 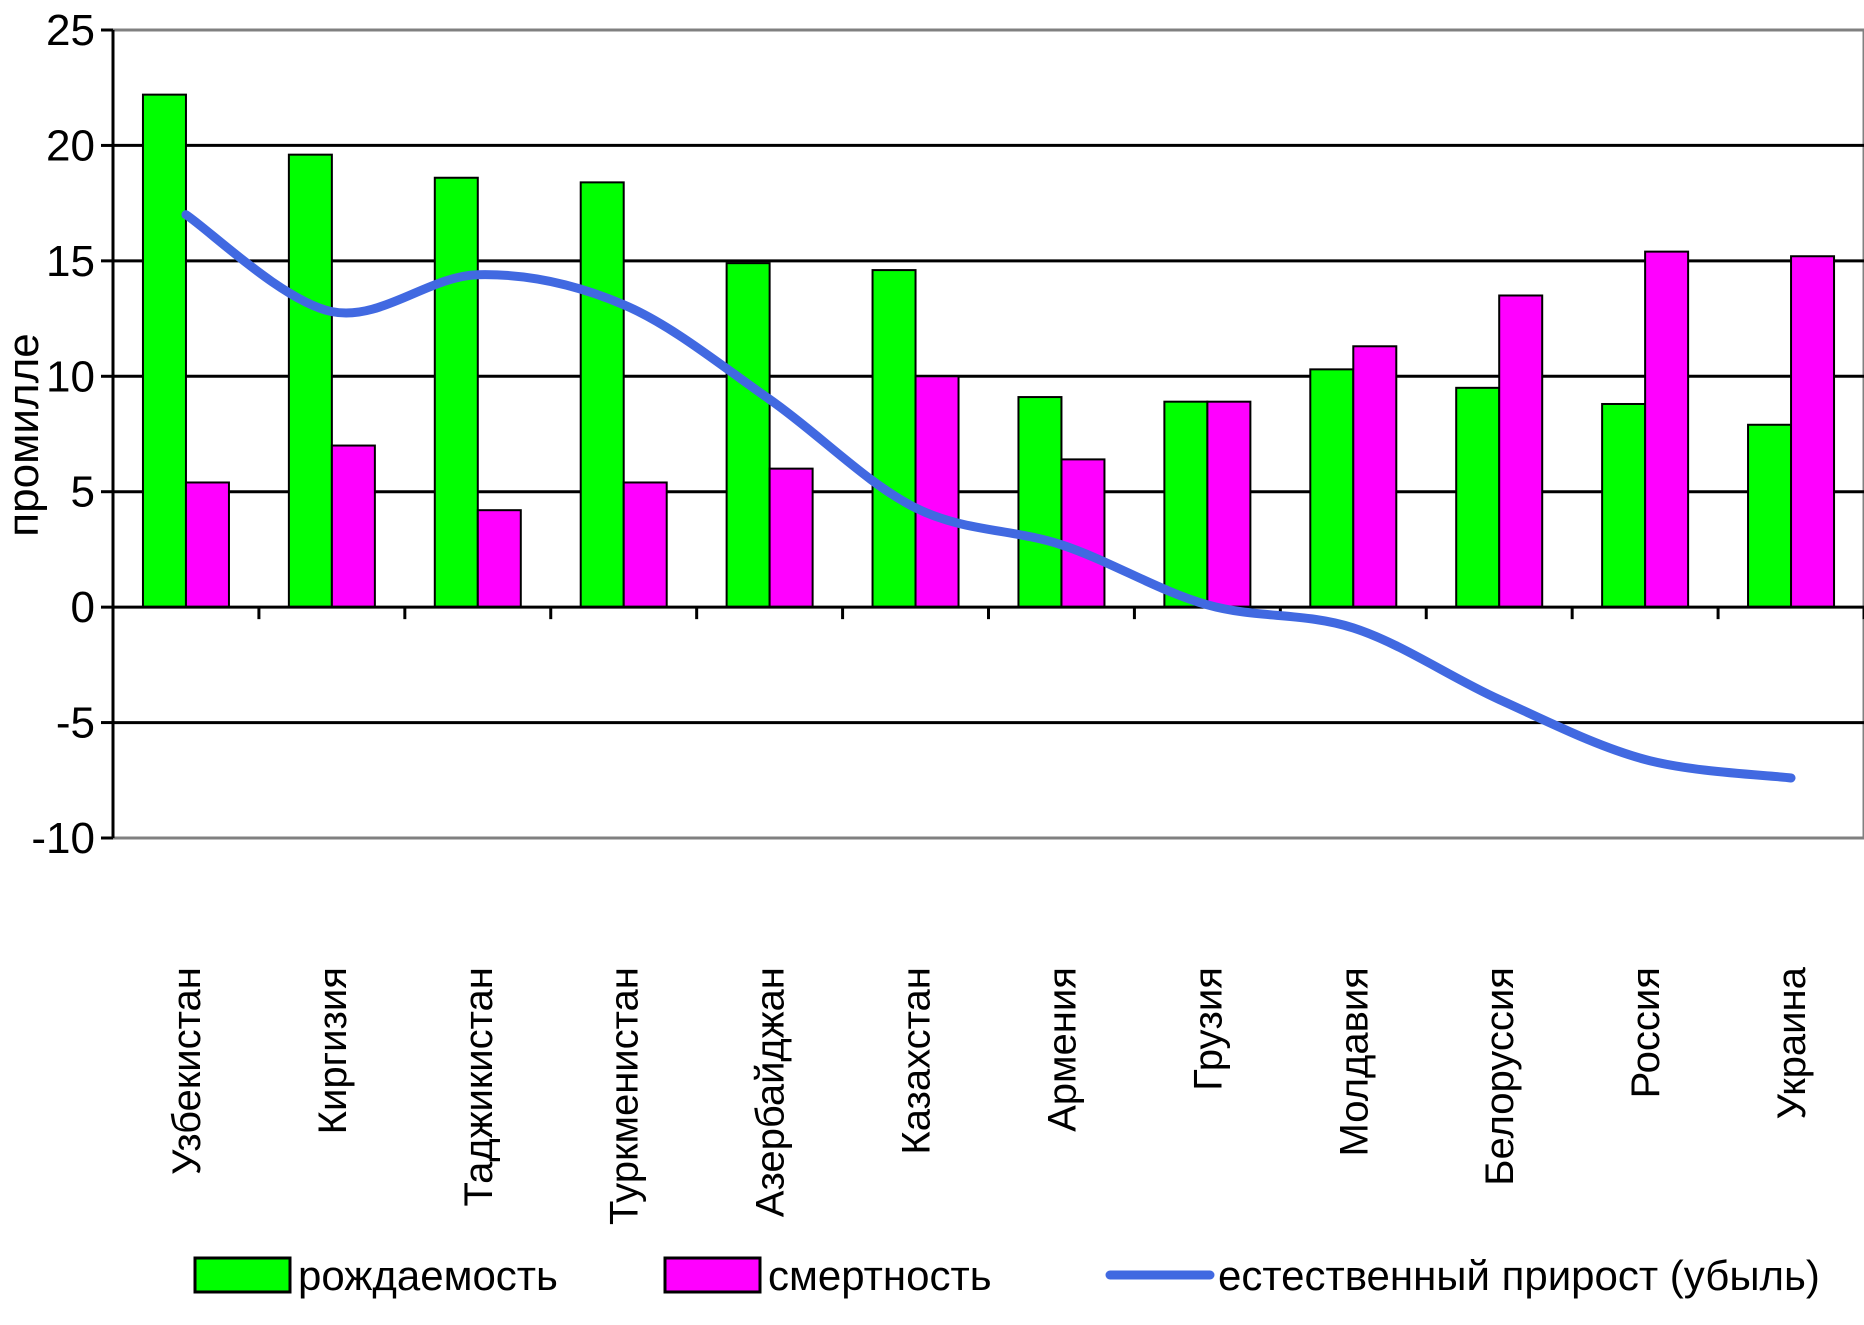 What do you see at coordinates (75, 723) in the screenshot?
I see `y-tick-label: -5` at bounding box center [75, 723].